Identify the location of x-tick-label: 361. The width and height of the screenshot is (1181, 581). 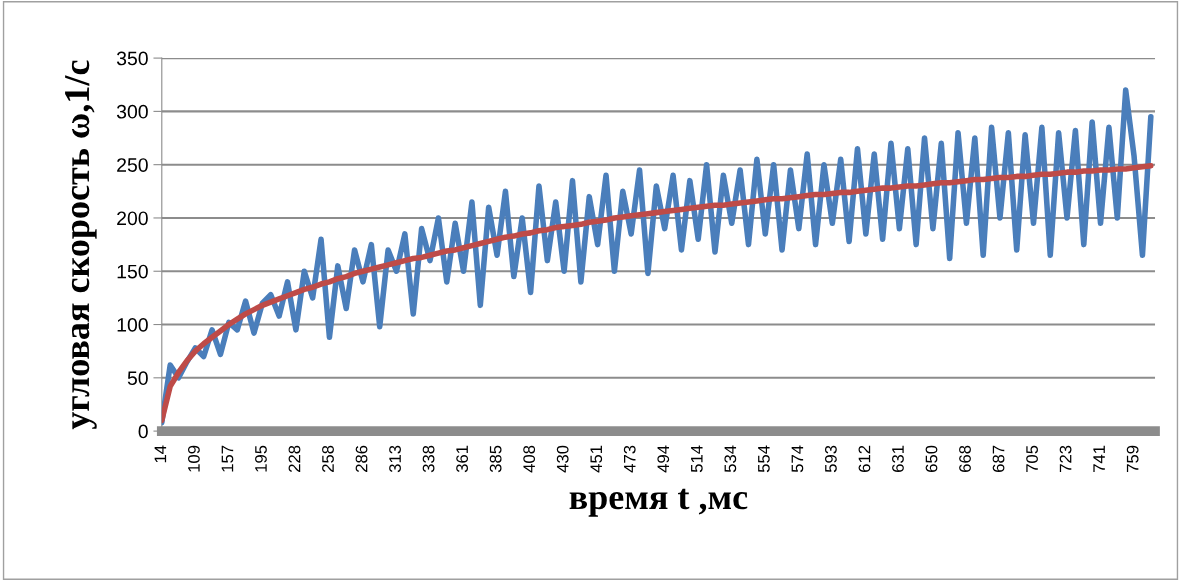
(462, 459).